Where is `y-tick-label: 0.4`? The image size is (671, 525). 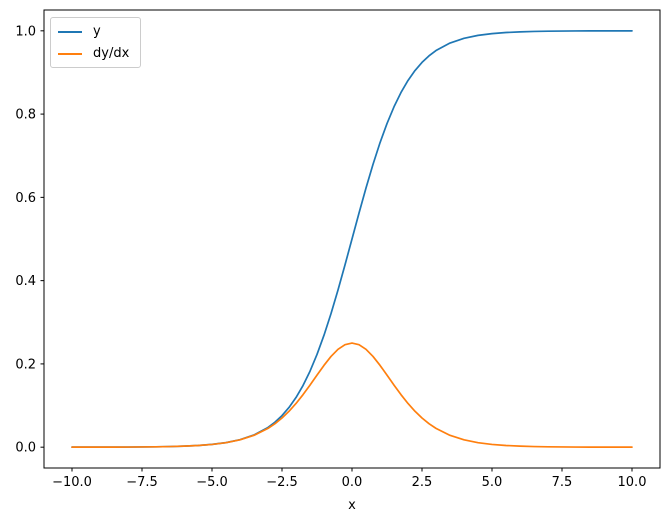 y-tick-label: 0.4 is located at coordinates (25, 281).